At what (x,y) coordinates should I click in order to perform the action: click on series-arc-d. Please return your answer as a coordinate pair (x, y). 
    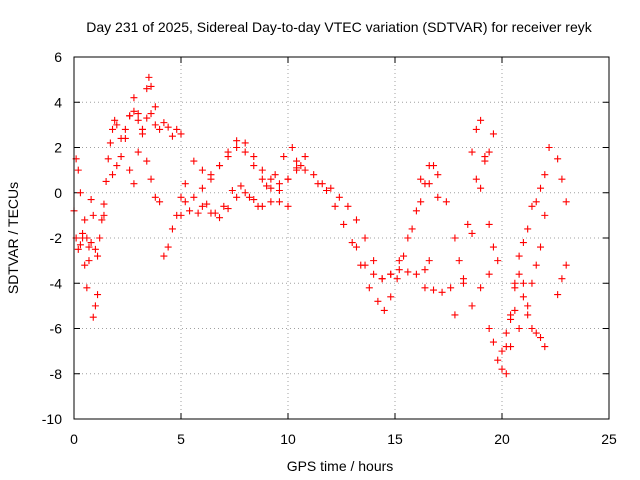
    Looking at the image, I should click on (95, 306).